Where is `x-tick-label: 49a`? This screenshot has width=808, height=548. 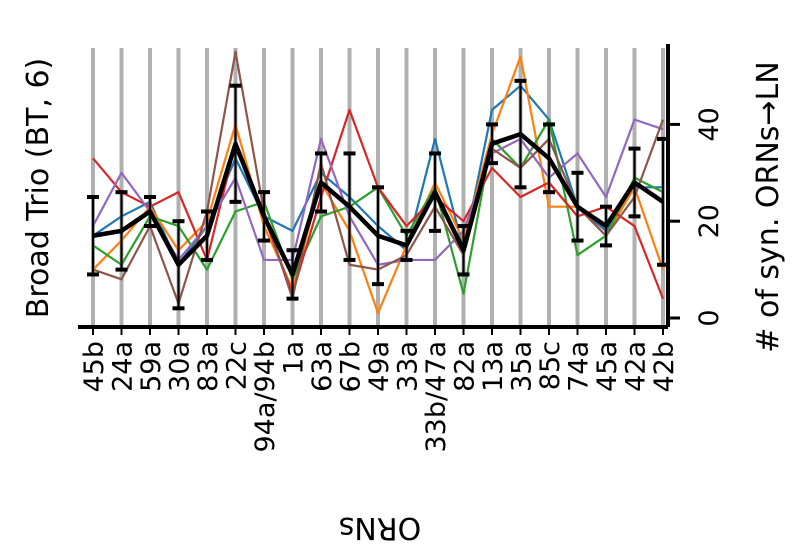 x-tick-label: 49a is located at coordinates (379, 366).